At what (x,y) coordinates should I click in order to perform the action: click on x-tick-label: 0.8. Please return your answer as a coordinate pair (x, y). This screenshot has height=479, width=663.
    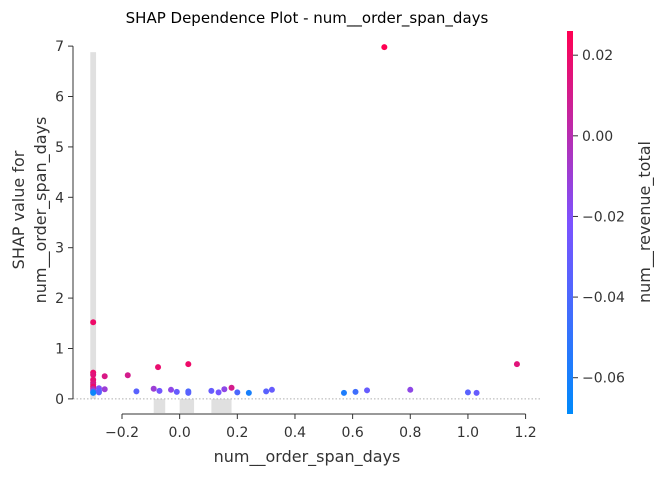
    Looking at the image, I should click on (410, 433).